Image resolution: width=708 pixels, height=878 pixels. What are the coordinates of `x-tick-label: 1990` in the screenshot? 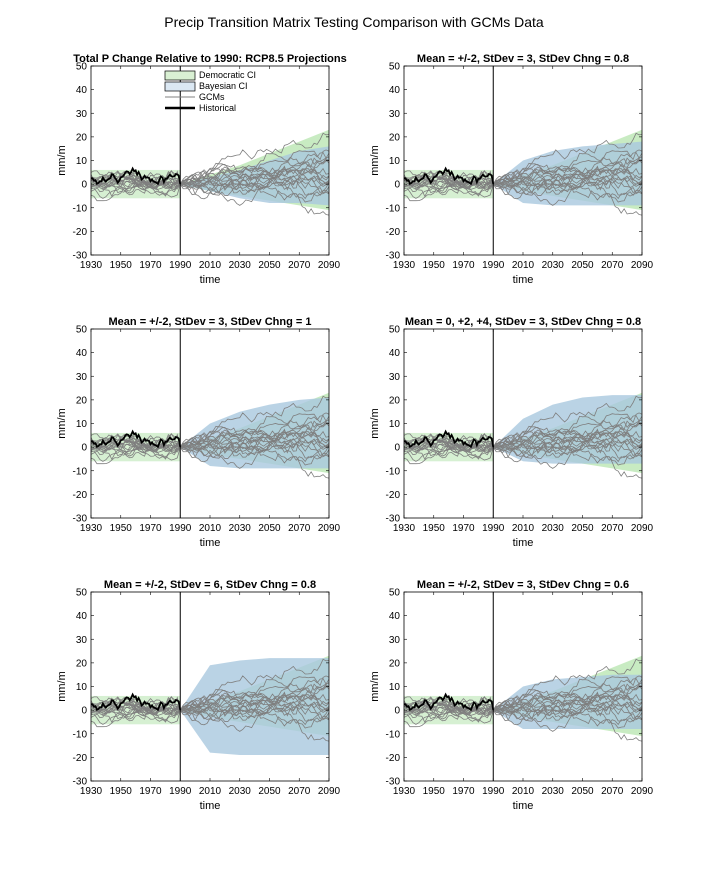 It's located at (493, 791).